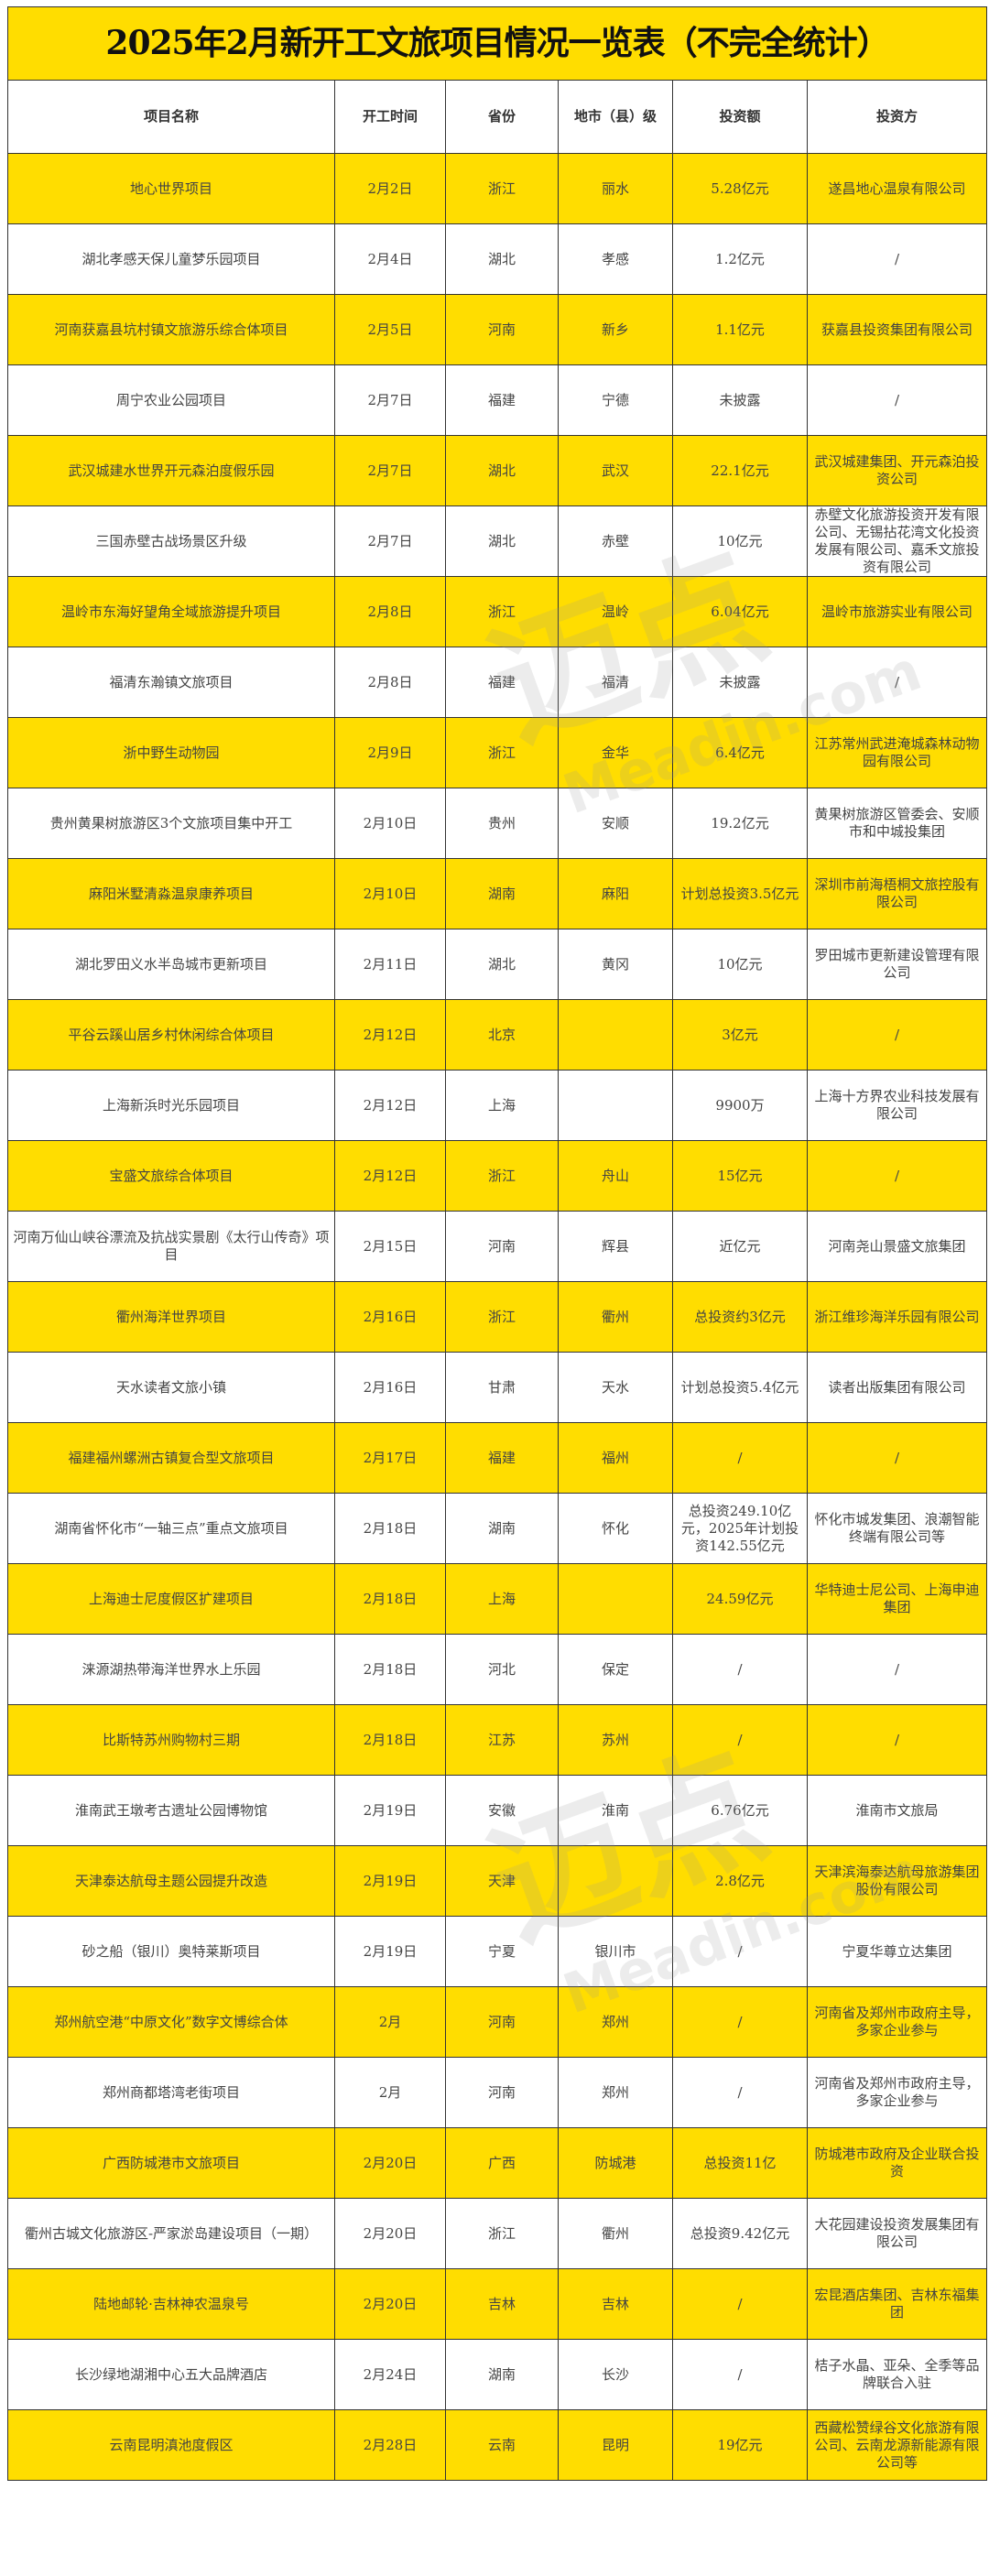 The height and width of the screenshot is (2576, 989). What do you see at coordinates (897, 893) in the screenshot?
I see `cell-investor: 深圳市前海梧桐文旅控股有限公司` at bounding box center [897, 893].